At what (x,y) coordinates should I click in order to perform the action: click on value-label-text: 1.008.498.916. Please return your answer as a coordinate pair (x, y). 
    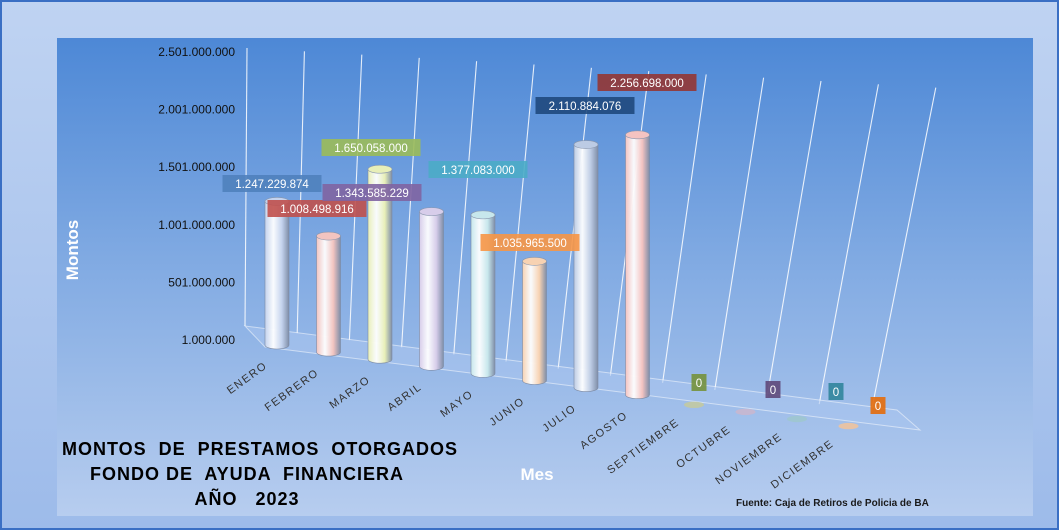
    Looking at the image, I should click on (317, 210).